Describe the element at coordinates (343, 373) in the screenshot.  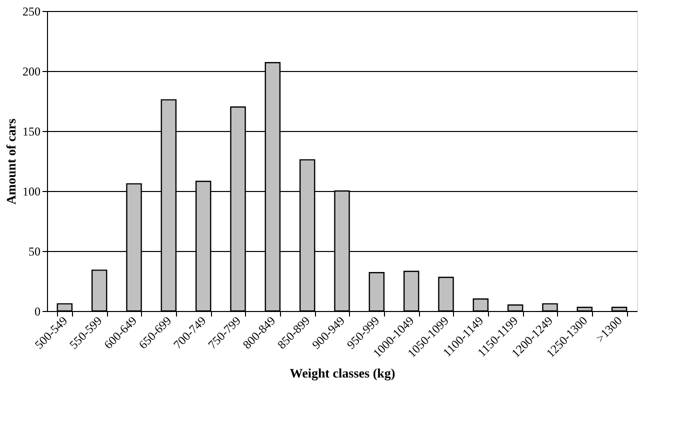
I see `x-axis-title: Weight classes (kg)` at that location.